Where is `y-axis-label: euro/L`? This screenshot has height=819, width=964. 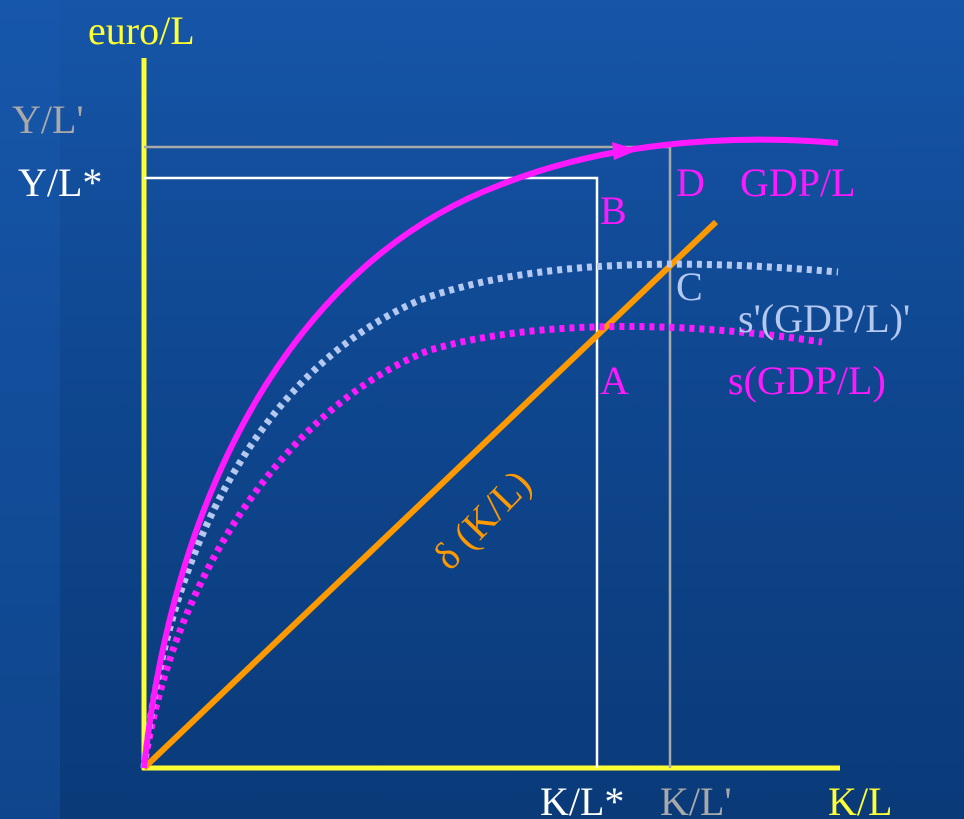
y-axis-label: euro/L is located at coordinates (141, 30).